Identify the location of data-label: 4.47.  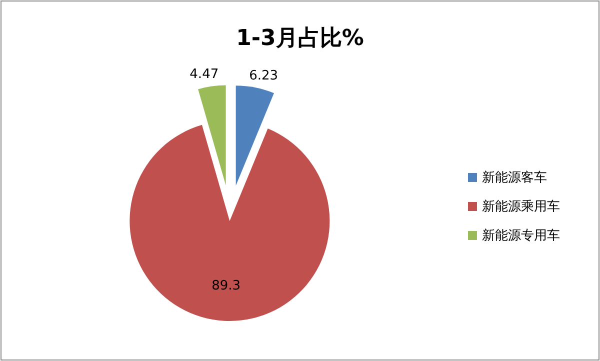
(204, 74).